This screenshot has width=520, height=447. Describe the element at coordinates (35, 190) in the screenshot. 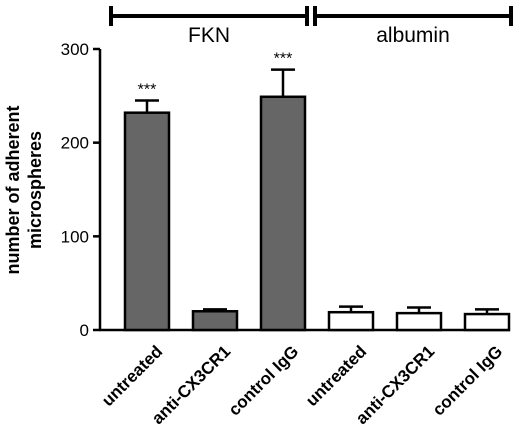

I see `y-axis-label-line: microspheres` at that location.